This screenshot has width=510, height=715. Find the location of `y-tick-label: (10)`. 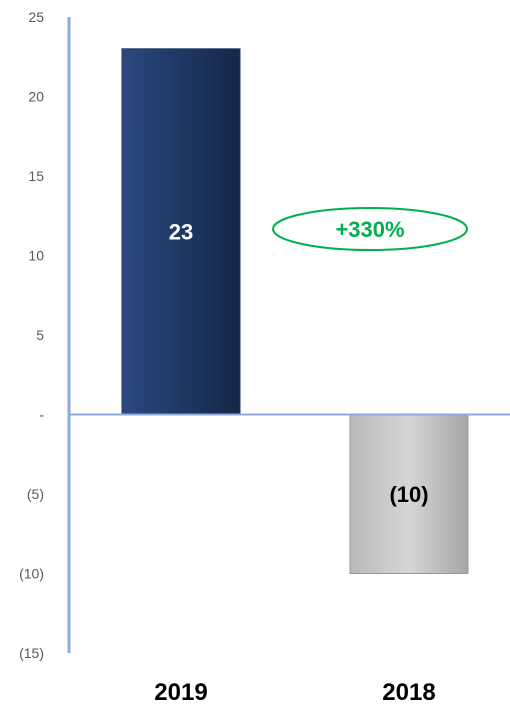

y-tick-label: (10) is located at coordinates (31, 574).